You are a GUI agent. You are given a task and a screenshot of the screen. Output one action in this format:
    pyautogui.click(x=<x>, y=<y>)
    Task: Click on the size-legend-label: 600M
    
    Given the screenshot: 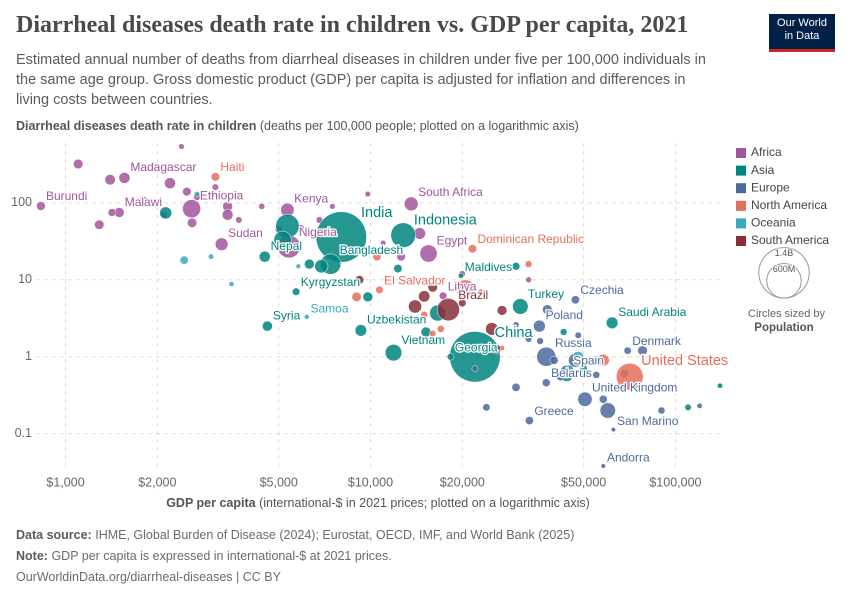 What is the action you would take?
    pyautogui.click(x=784, y=269)
    